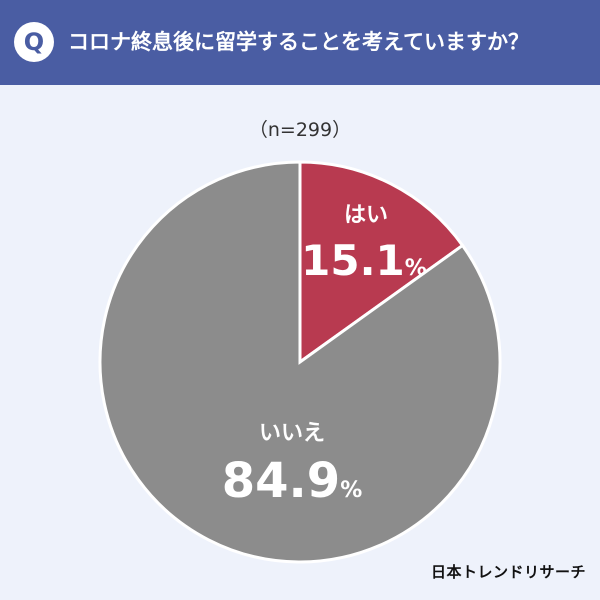 This screenshot has width=600, height=600. What do you see at coordinates (292, 433) in the screenshot?
I see `slice-category-label: いいえ` at bounding box center [292, 433].